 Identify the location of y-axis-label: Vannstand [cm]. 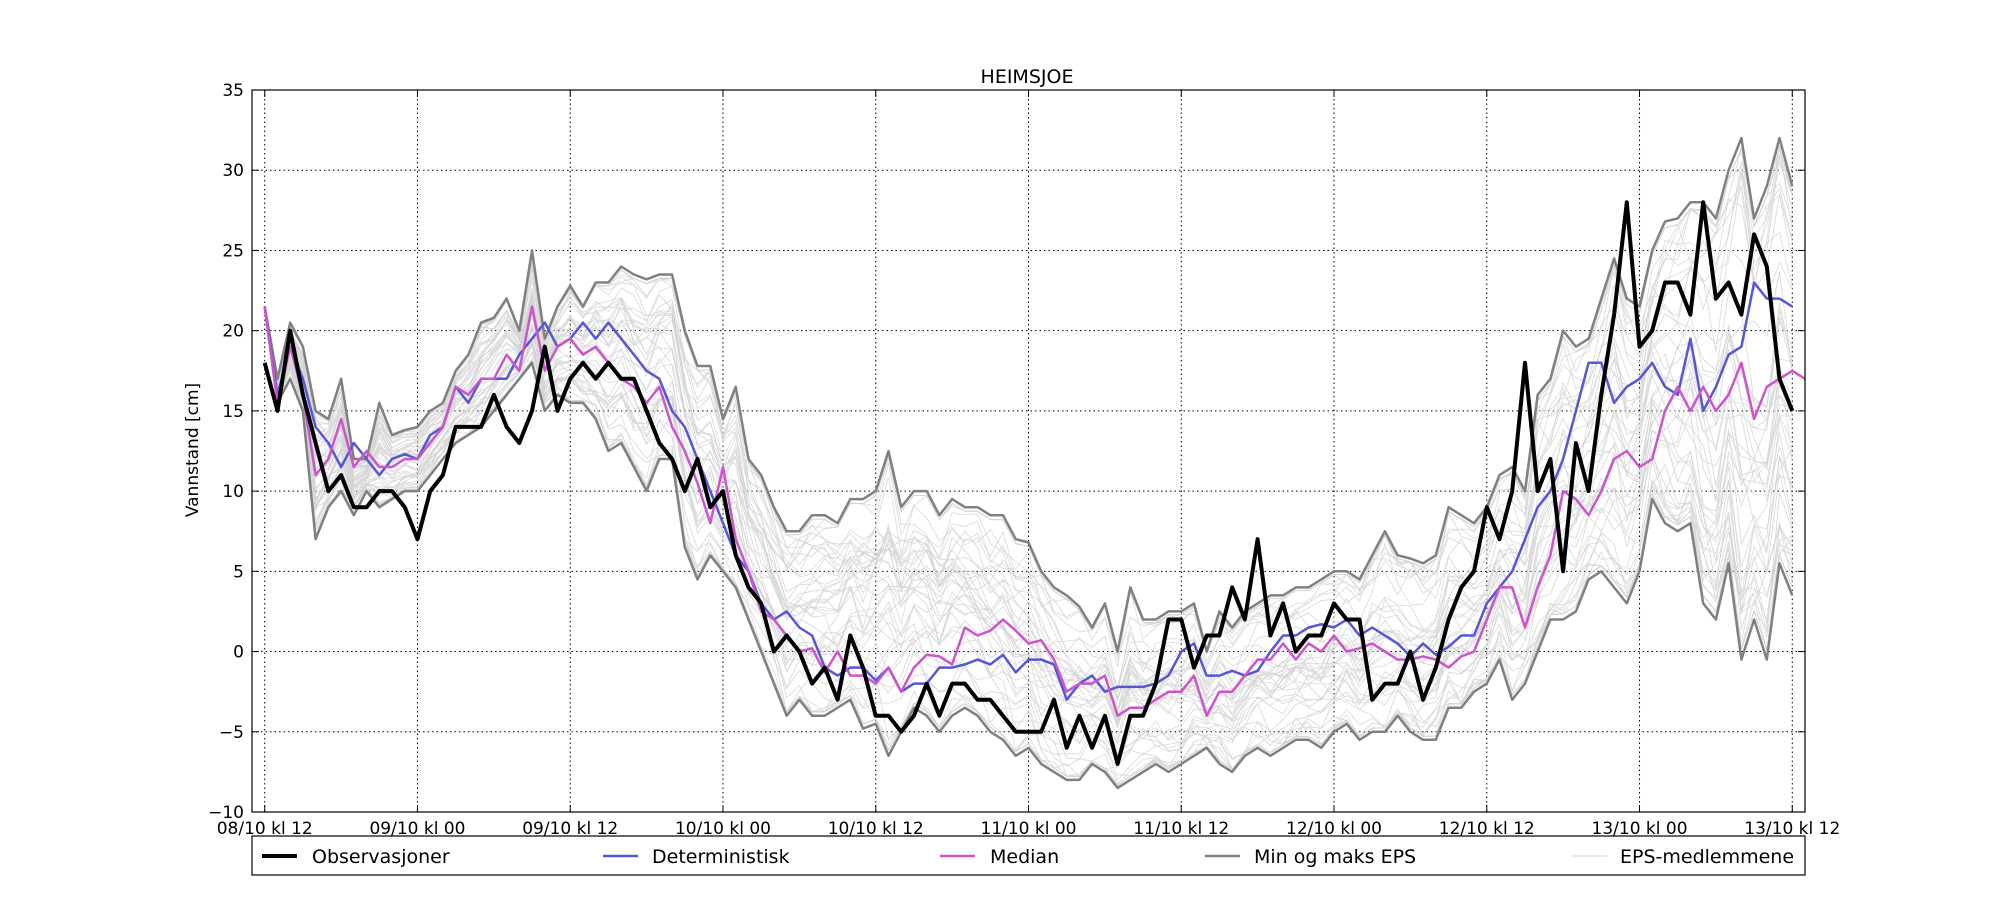
(193, 450).